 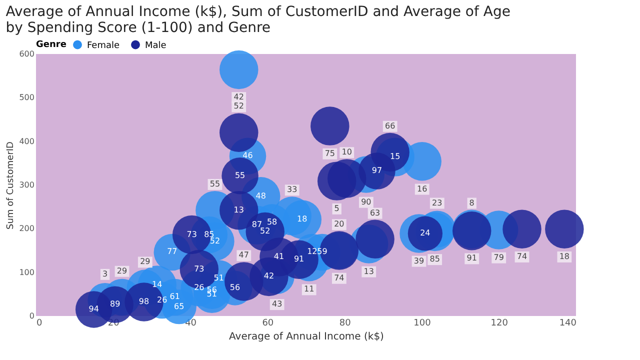 What do you see at coordinates (261, 195) in the screenshot?
I see `annotation: 48` at bounding box center [261, 195].